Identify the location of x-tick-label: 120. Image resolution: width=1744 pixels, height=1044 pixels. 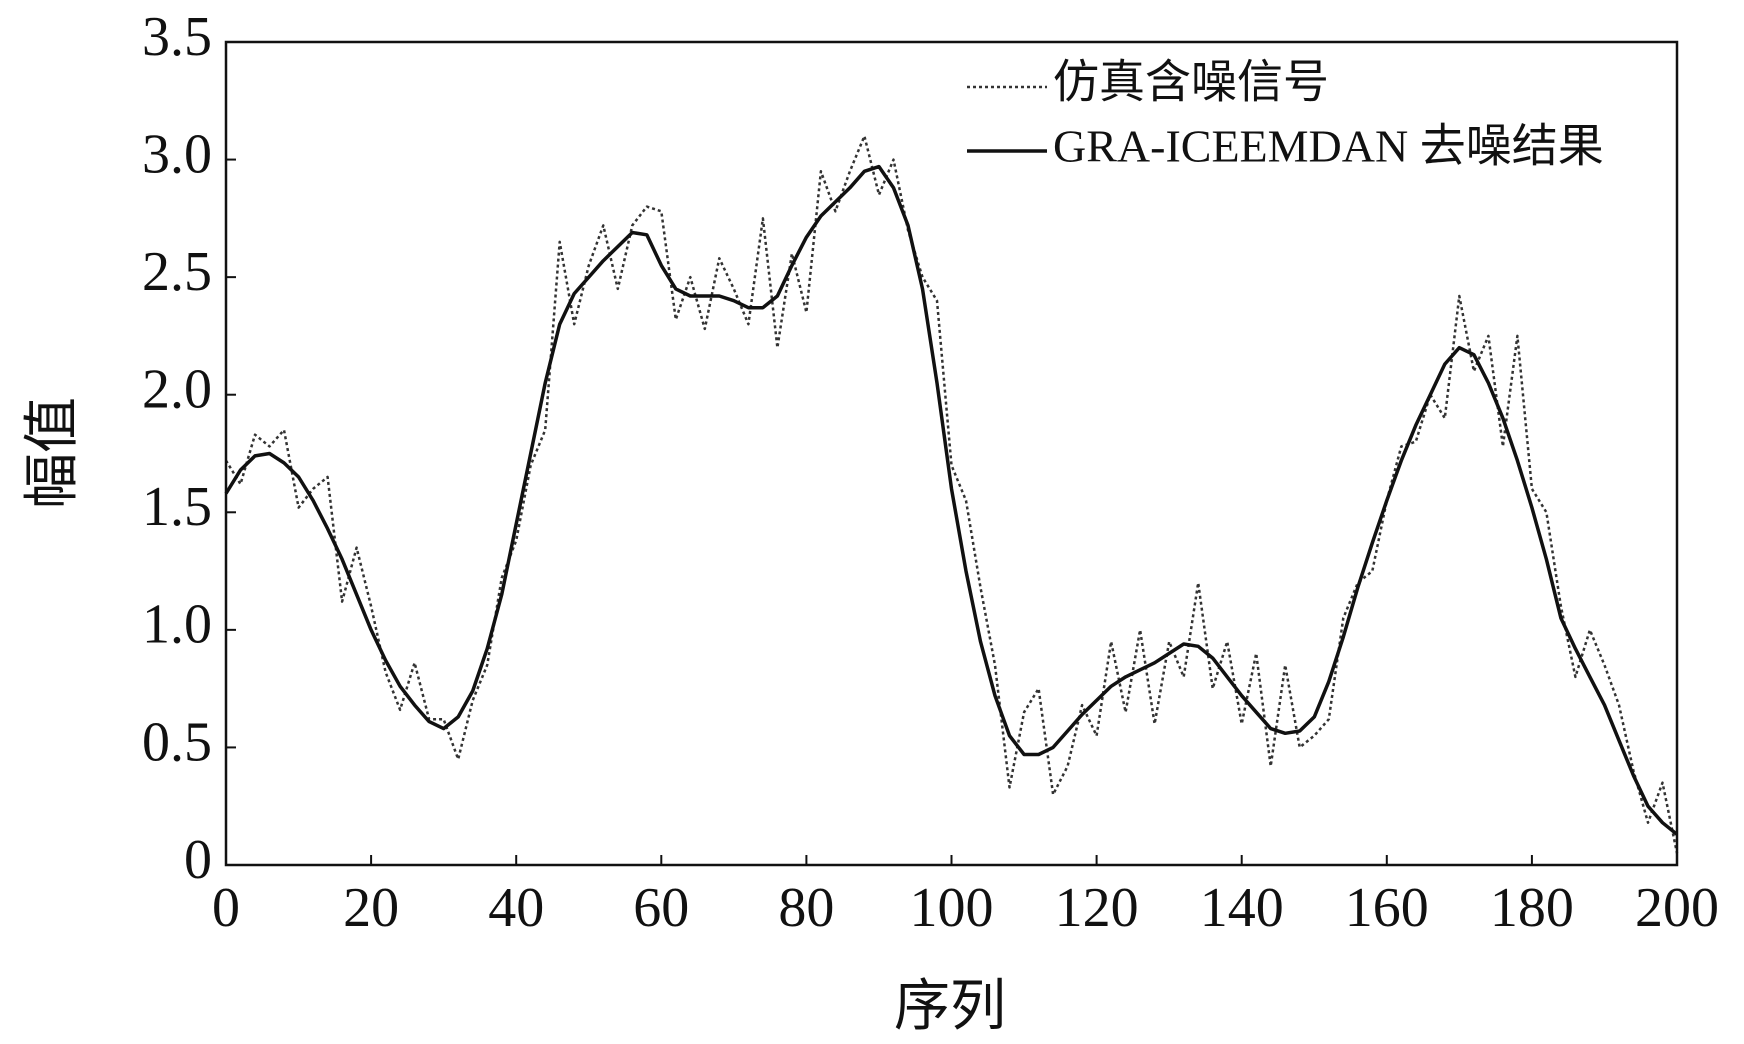
(1097, 908).